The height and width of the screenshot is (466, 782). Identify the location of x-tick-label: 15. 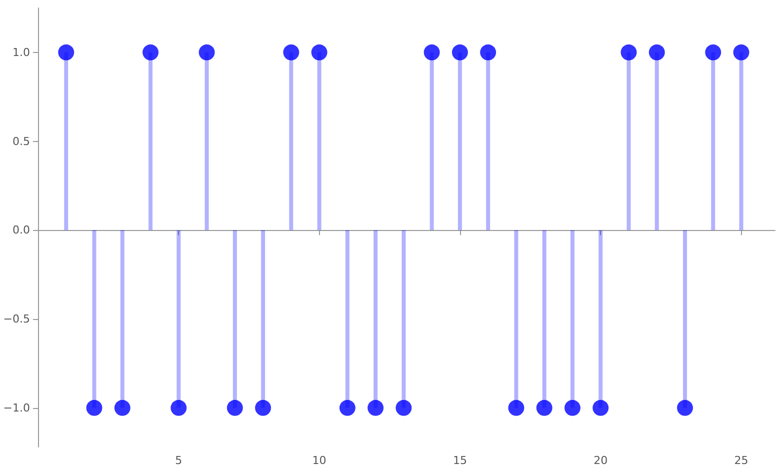
(459, 460).